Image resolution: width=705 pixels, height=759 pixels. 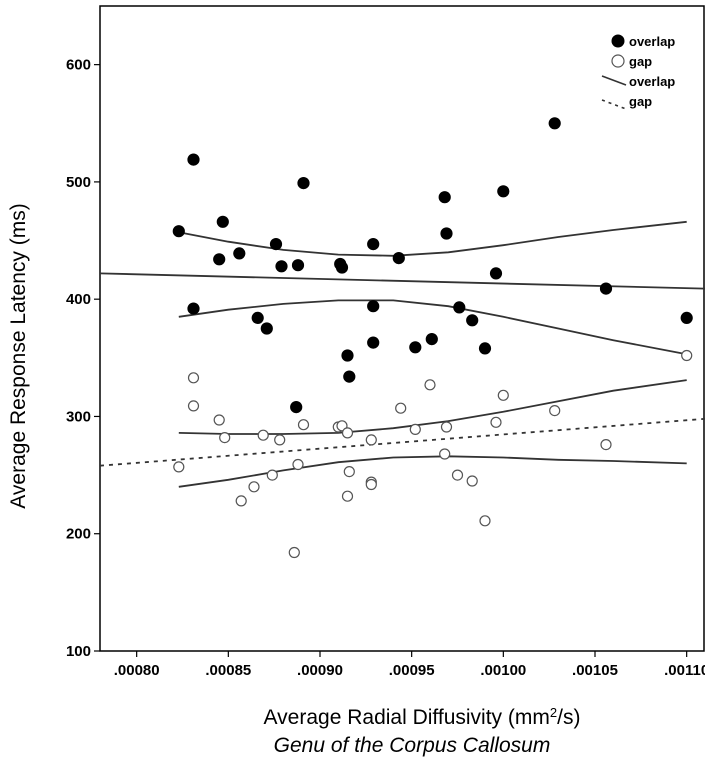 What do you see at coordinates (614, 80) in the screenshot?
I see `legend-line-overlap` at bounding box center [614, 80].